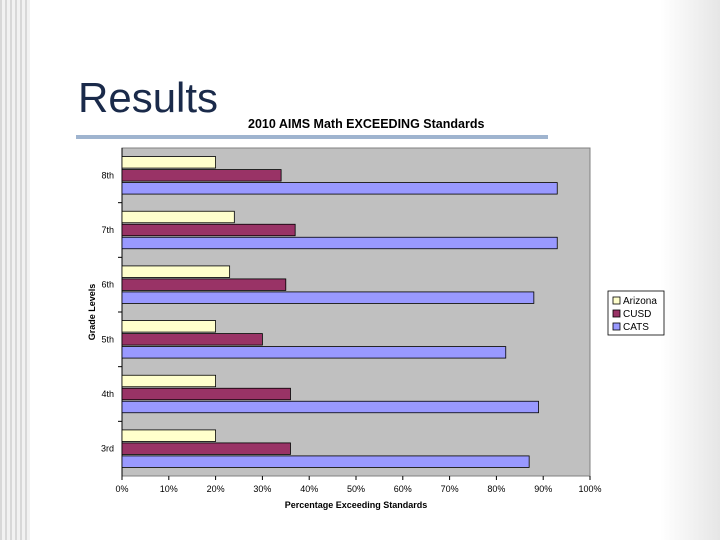  What do you see at coordinates (107, 449) in the screenshot?
I see `y-tick-label: 3rd` at bounding box center [107, 449].